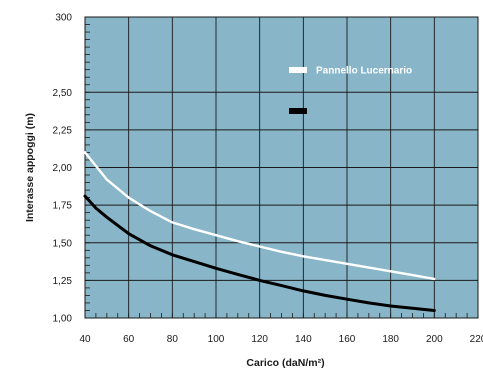 The image size is (483, 370). What do you see at coordinates (63, 130) in the screenshot?
I see `y-tick-label: 2,25` at bounding box center [63, 130].